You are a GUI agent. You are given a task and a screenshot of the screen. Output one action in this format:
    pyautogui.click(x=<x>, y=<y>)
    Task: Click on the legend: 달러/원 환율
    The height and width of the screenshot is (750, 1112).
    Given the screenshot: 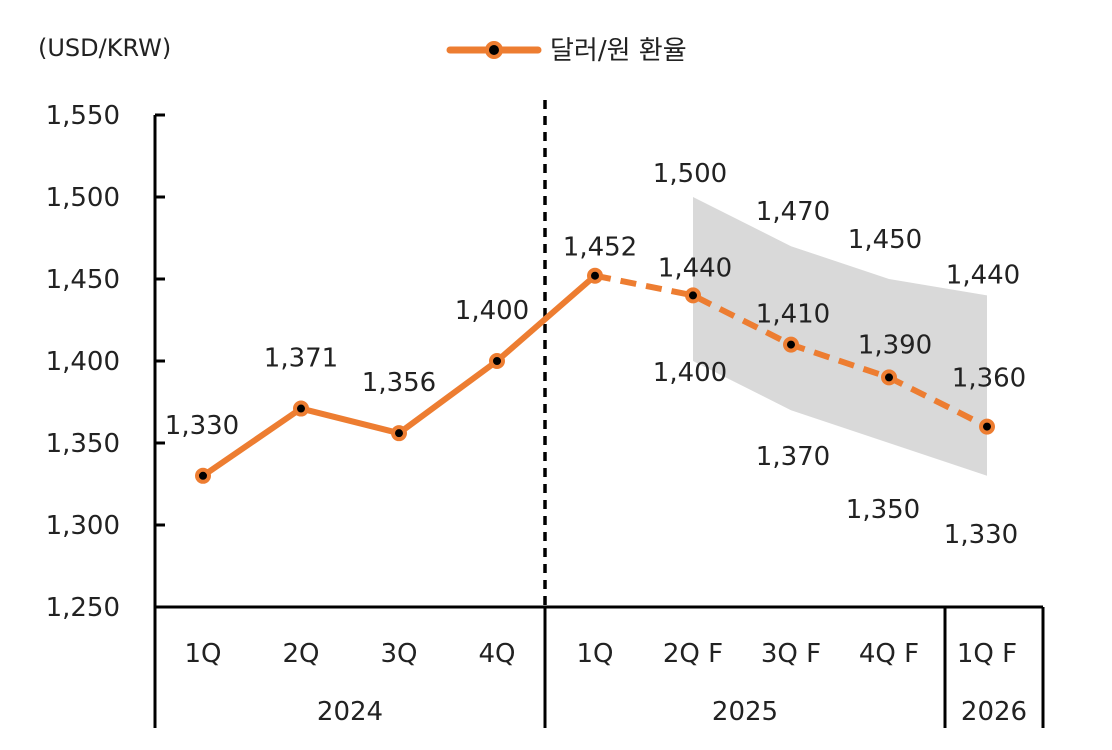 What is the action you would take?
    pyautogui.click(x=566, y=51)
    